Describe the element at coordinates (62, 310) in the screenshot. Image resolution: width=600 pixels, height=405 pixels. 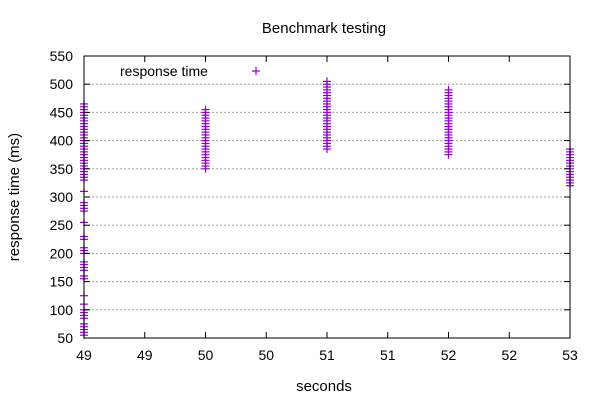
I see `y-tick-label: 100` at that location.